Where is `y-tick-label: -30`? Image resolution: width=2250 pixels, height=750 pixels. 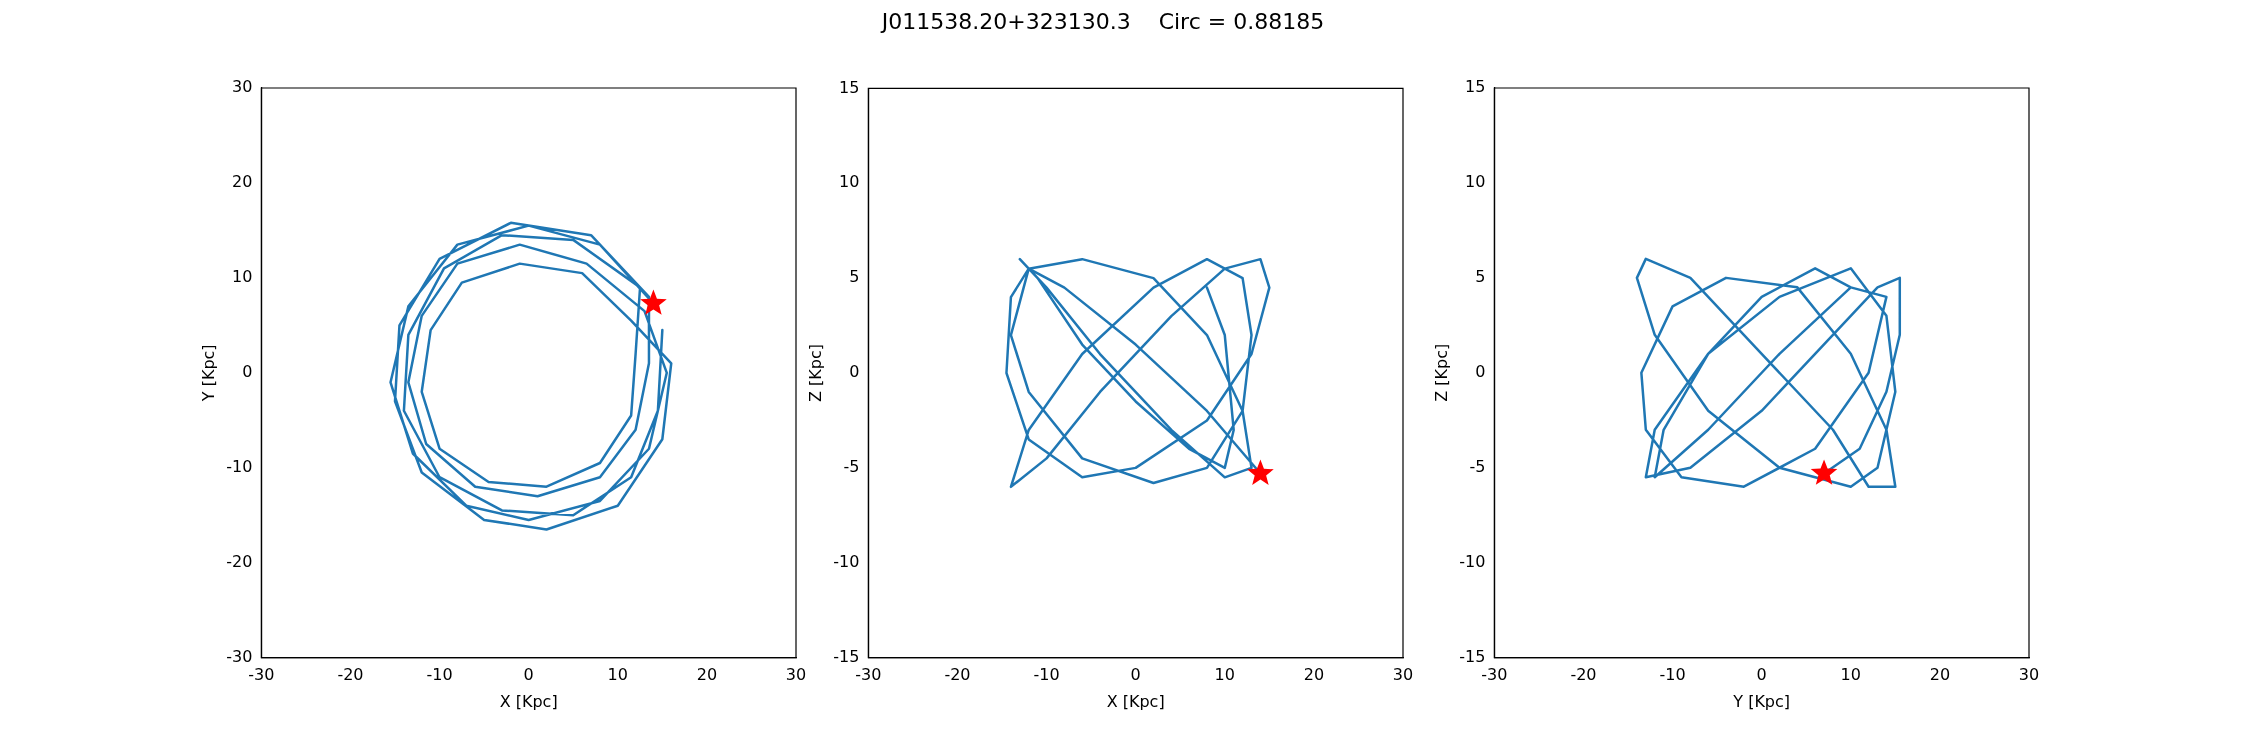
y-tick-label: -30 is located at coordinates (239, 656).